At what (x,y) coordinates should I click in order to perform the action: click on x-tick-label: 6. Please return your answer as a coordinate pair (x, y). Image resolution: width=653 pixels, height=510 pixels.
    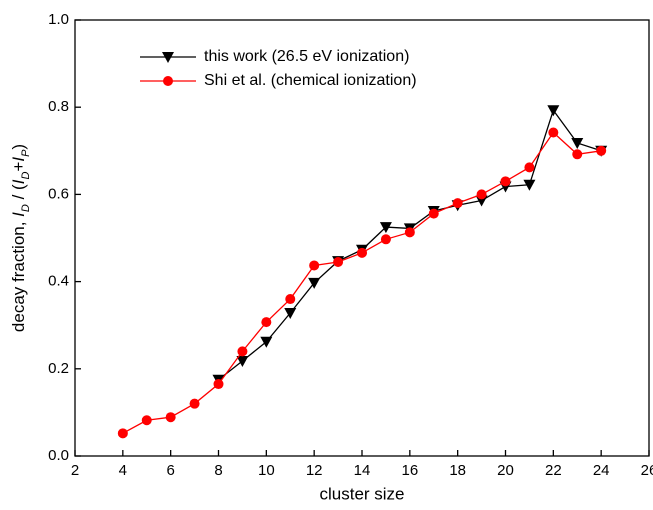
    Looking at the image, I should click on (170, 470).